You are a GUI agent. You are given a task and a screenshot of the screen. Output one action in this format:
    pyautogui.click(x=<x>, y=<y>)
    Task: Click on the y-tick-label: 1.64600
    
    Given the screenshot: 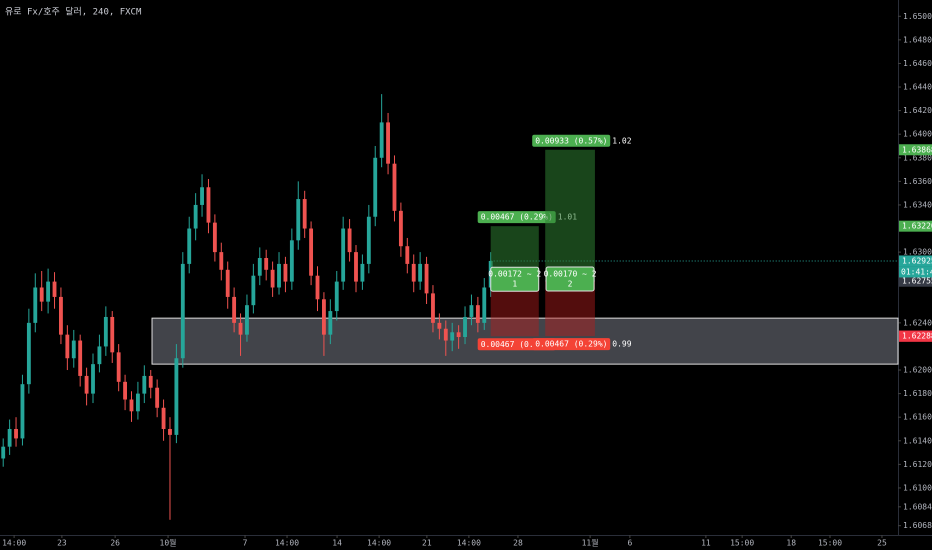 What is the action you would take?
    pyautogui.click(x=917, y=63)
    